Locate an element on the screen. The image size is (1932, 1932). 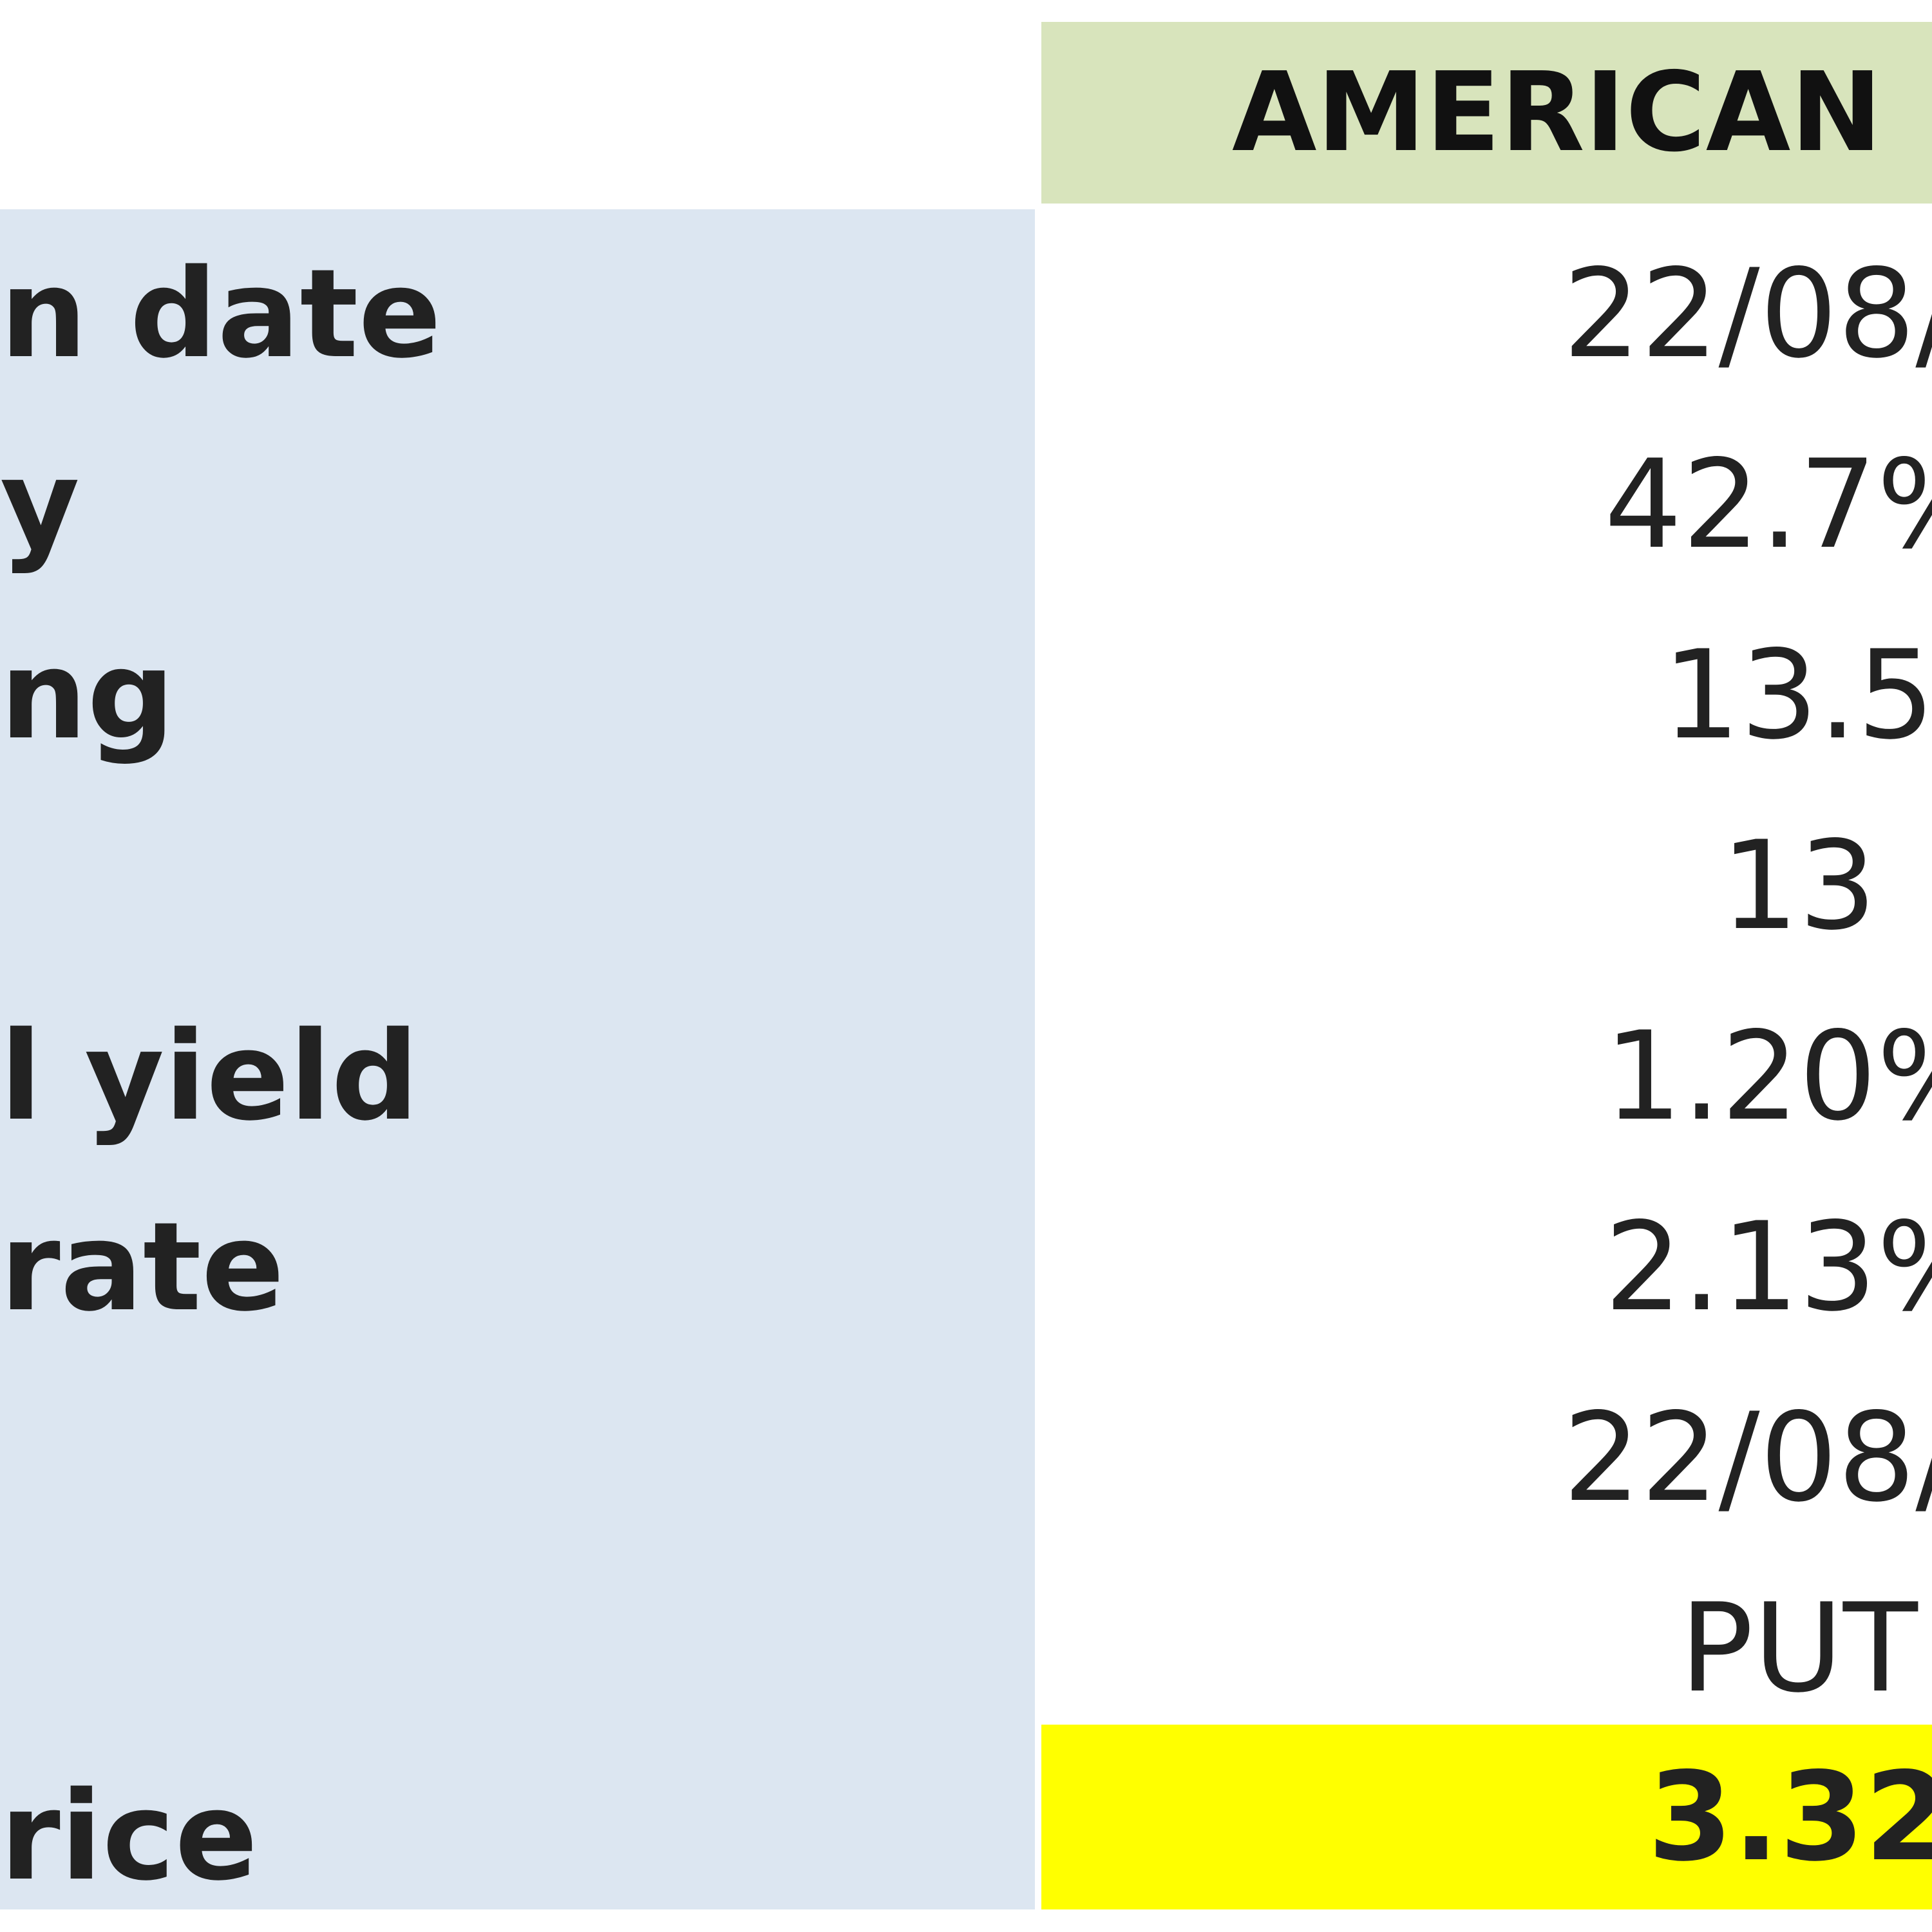
value-cell: 2.13% is located at coordinates (1486, 1267).